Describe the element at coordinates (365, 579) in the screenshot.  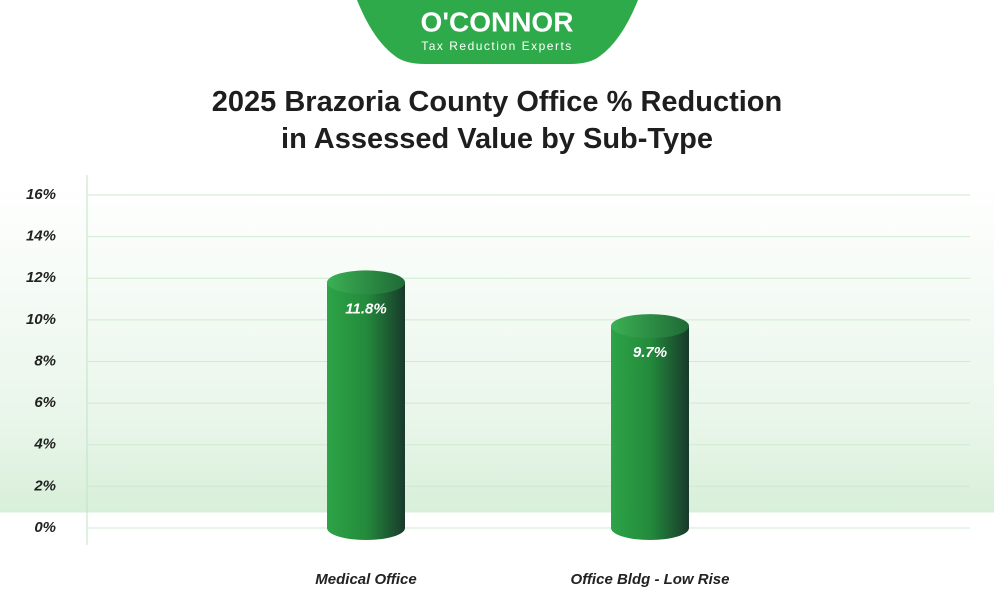
I see `x-tick-label: Medical Office` at that location.